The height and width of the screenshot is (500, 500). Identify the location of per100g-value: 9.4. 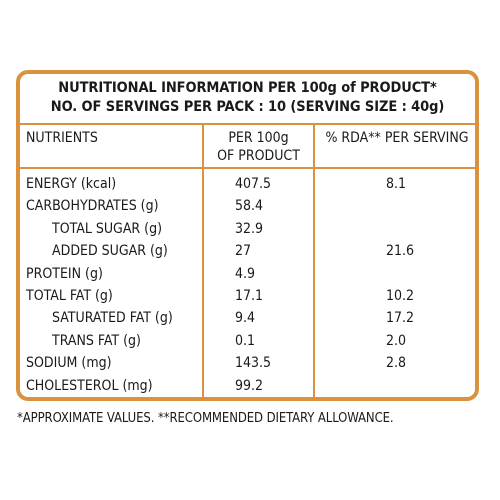
(245, 318).